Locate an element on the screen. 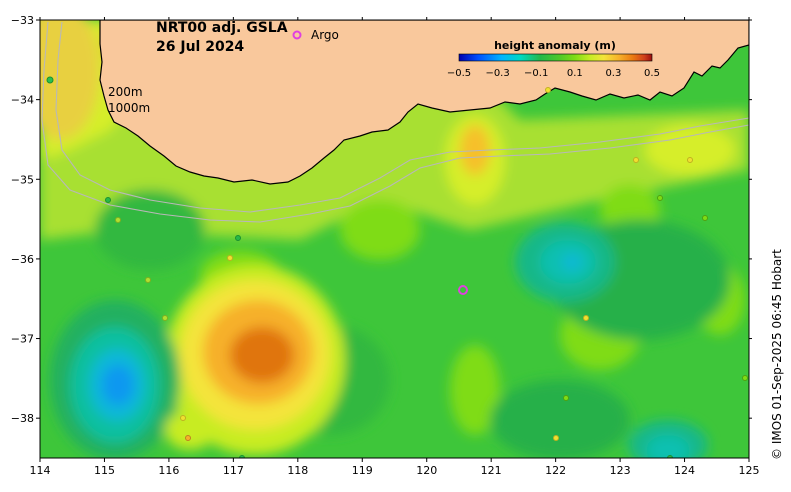 The width and height of the screenshot is (791, 492). argo-legend-label: Argo is located at coordinates (325, 35).